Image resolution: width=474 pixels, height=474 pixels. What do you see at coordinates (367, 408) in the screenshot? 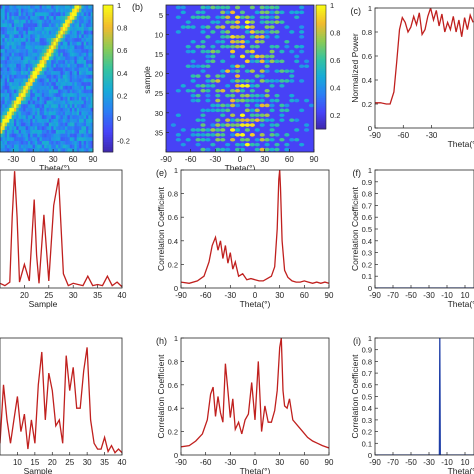
I see `y-tick-label: 0.4` at bounding box center [367, 408].